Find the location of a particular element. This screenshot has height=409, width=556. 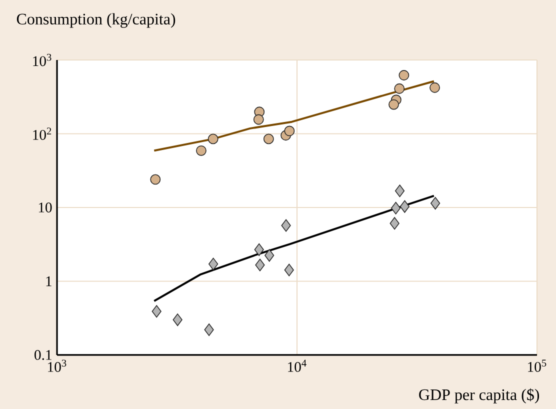

y-tick-label: 1 is located at coordinates (49, 281).